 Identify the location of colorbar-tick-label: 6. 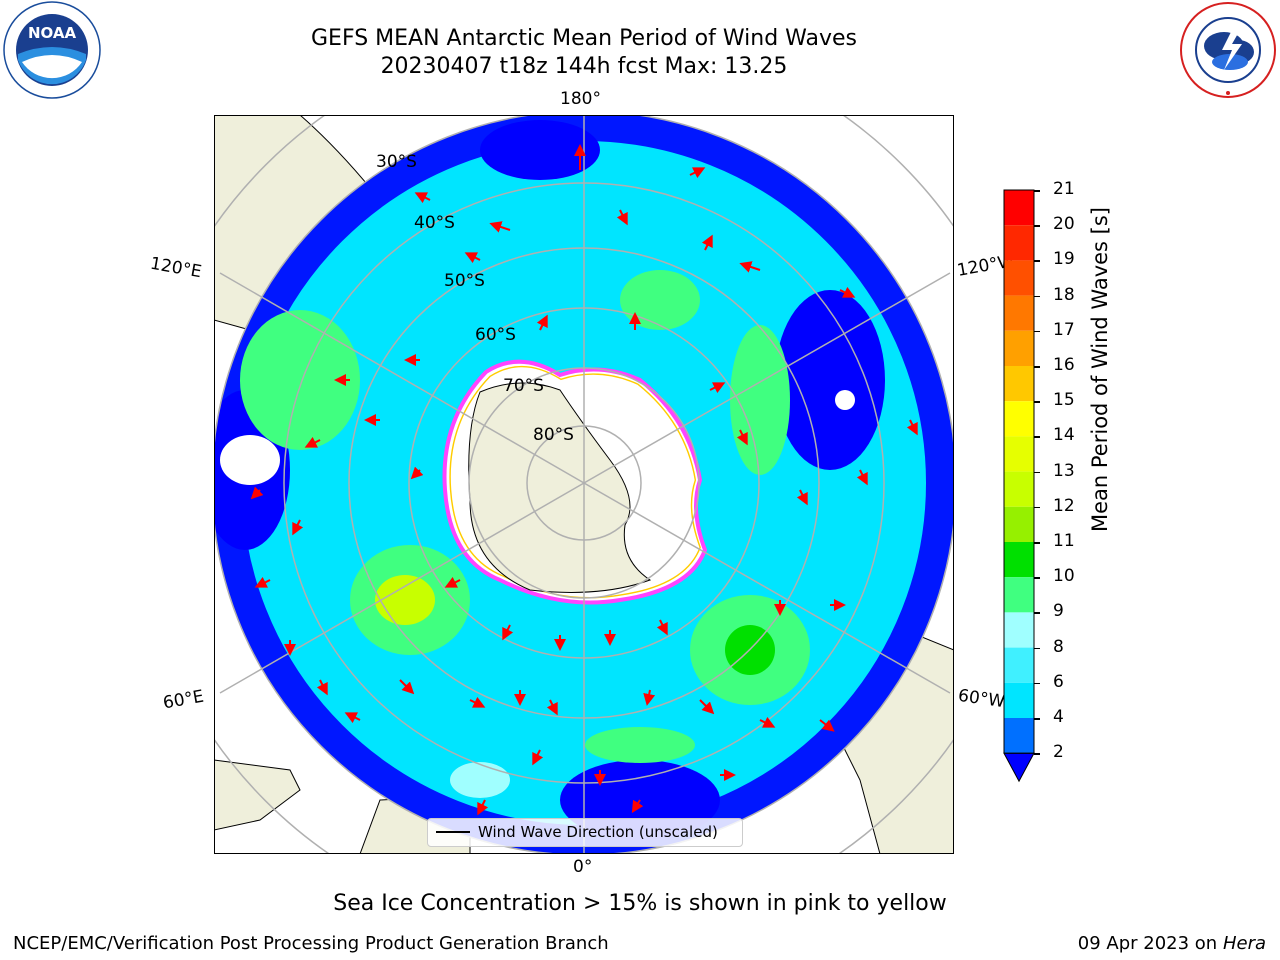
(1058, 681).